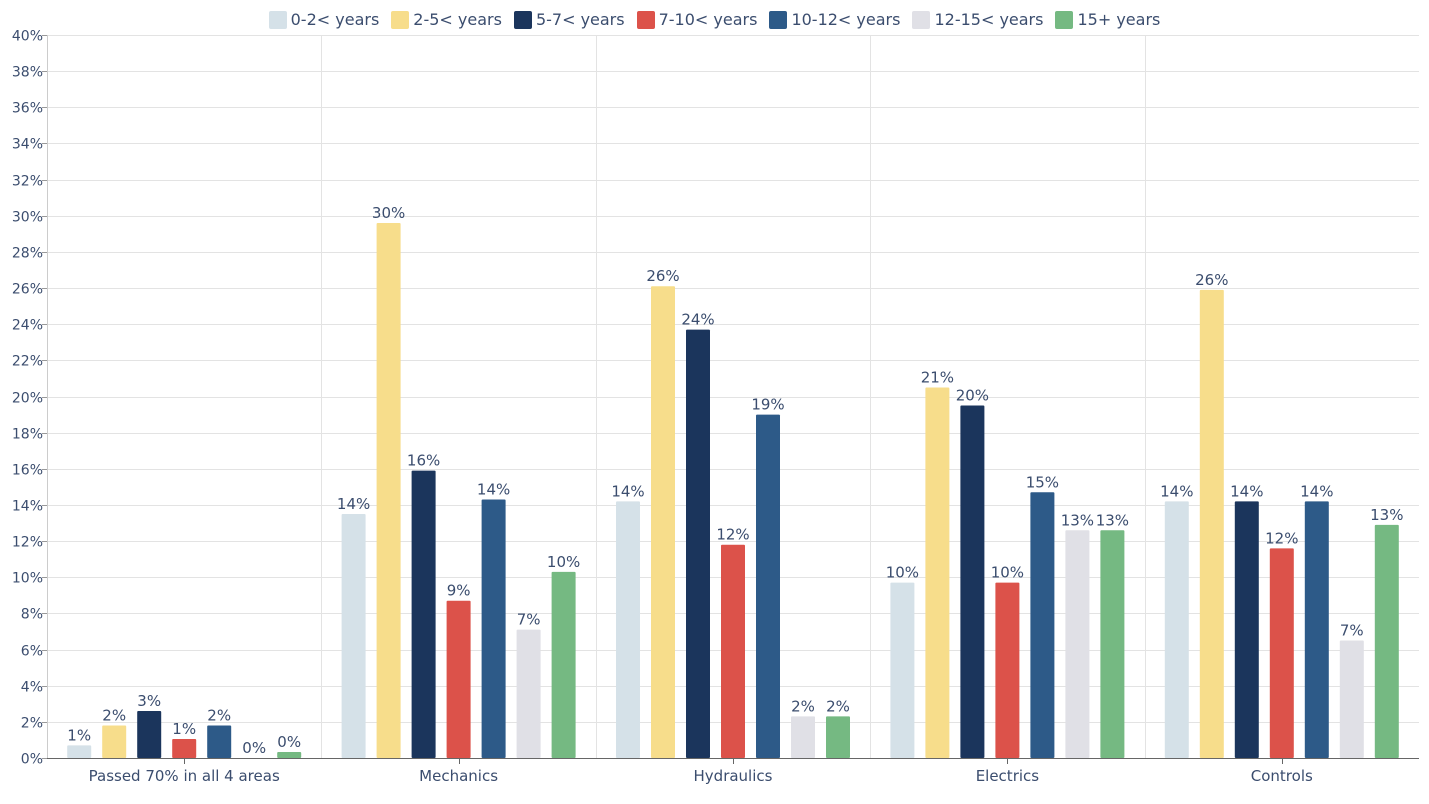 The width and height of the screenshot is (1429, 804). I want to click on data-label: 15%, so click(1042, 482).